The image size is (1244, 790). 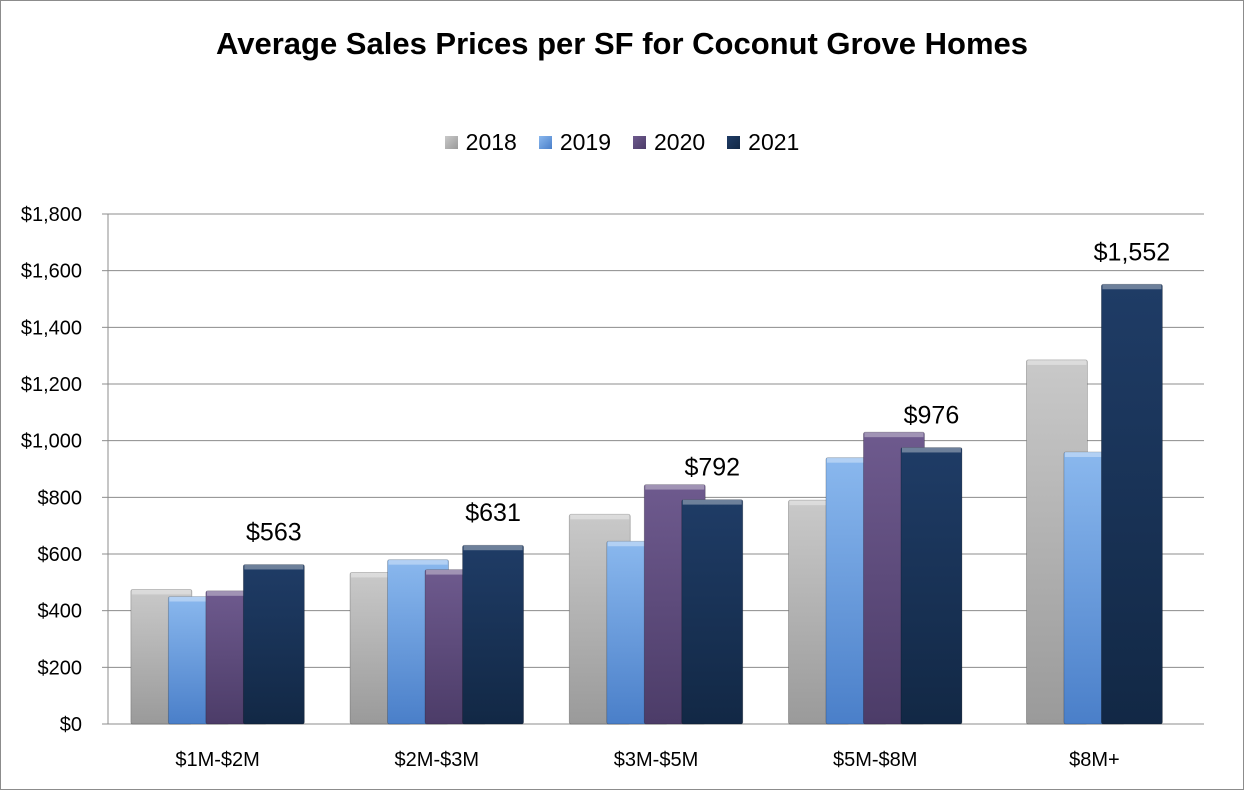 What do you see at coordinates (60, 555) in the screenshot?
I see `y-tick-label: $600` at bounding box center [60, 555].